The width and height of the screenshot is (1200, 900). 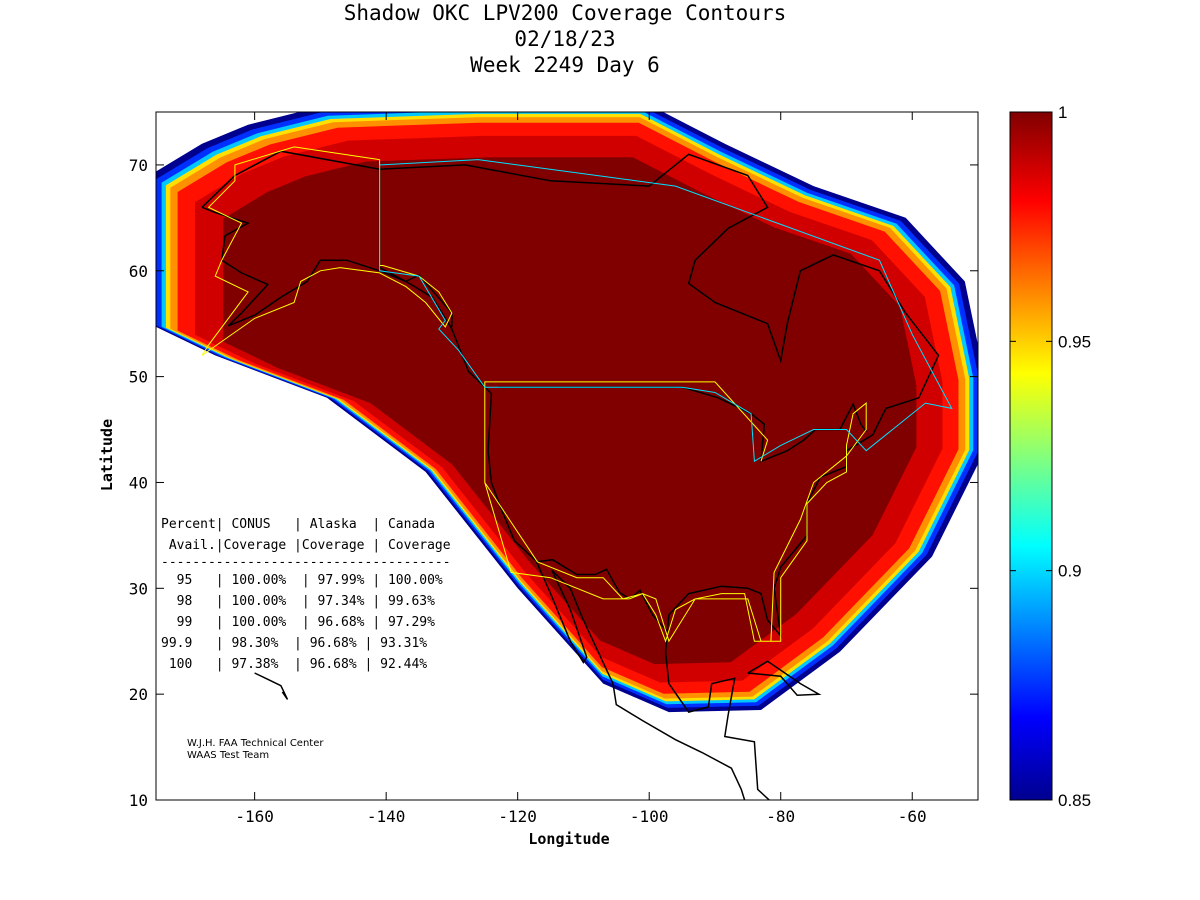 What do you see at coordinates (780, 816) in the screenshot?
I see `x-tick-label: -80` at bounding box center [780, 816].